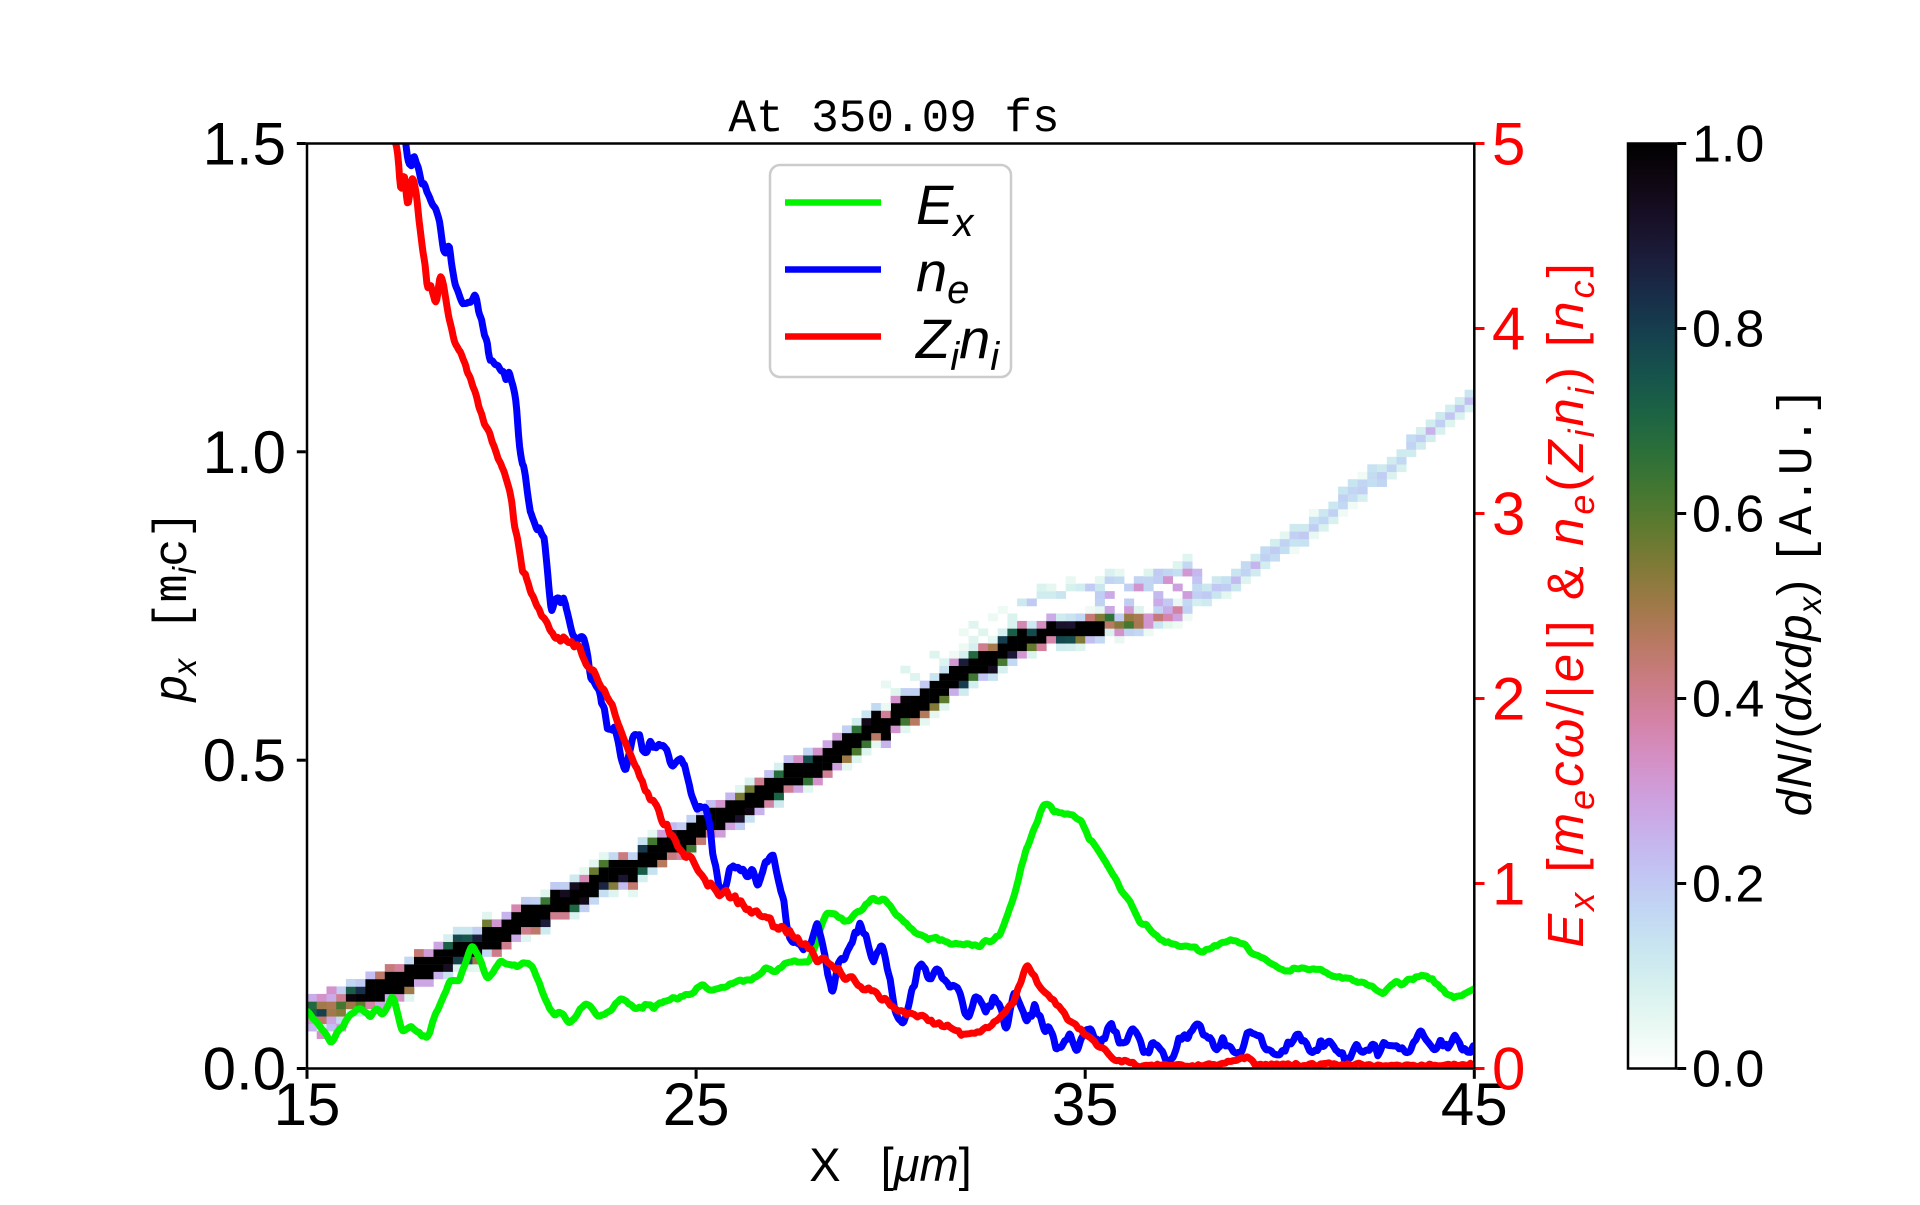  Describe the element at coordinates (945, 209) in the screenshot. I see `svg-text: Ex` at that location.